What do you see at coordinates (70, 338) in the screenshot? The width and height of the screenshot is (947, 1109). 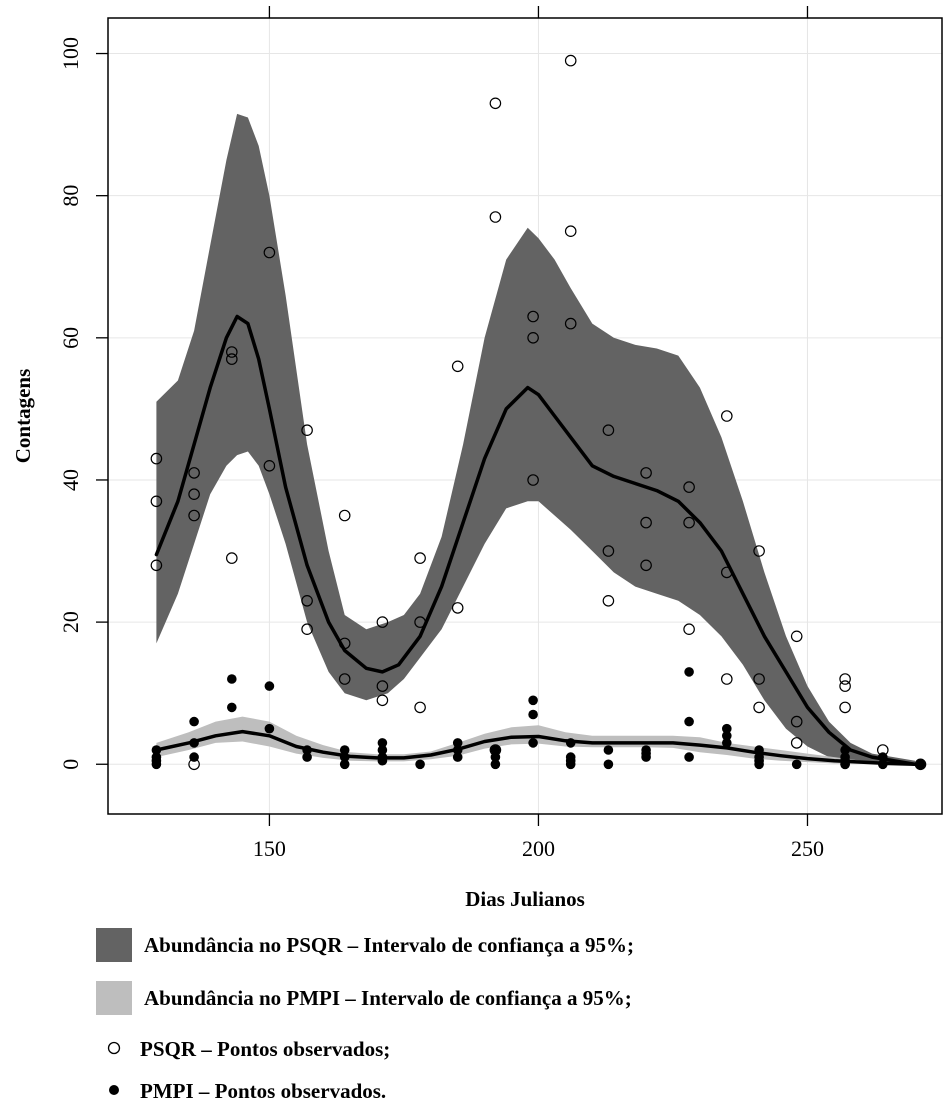 I see `y-tick-label-3: 60` at bounding box center [70, 338].